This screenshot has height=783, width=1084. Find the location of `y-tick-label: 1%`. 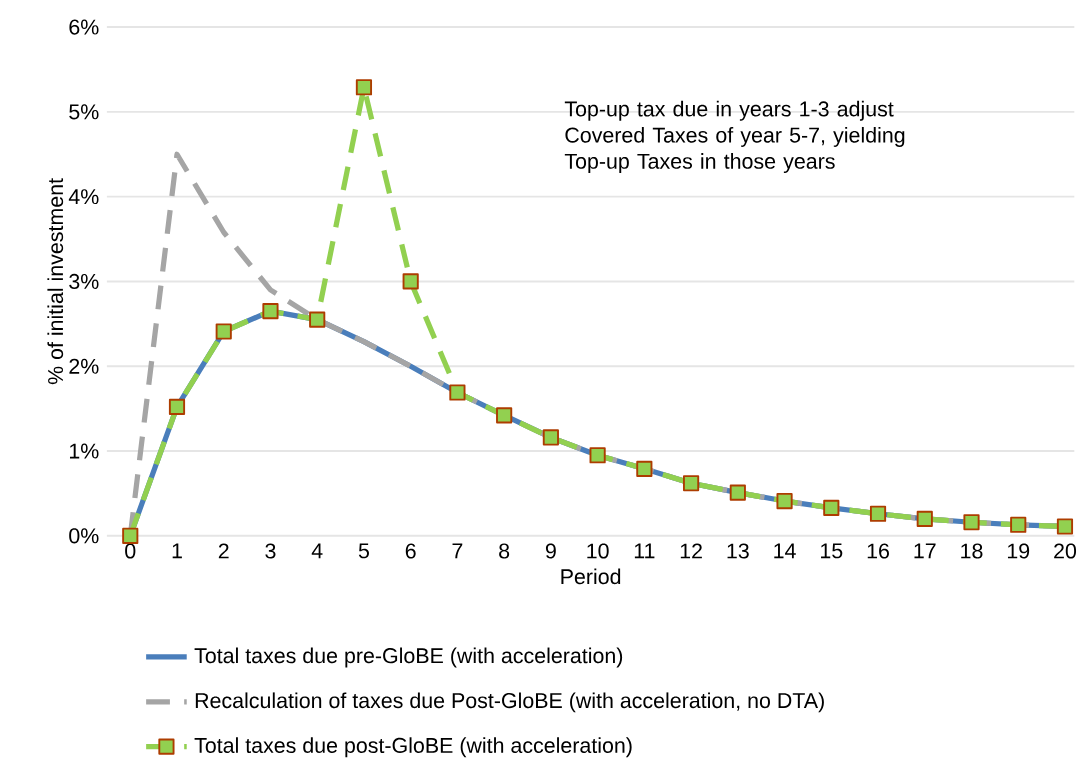

y-tick-label: 1% is located at coordinates (84, 451).